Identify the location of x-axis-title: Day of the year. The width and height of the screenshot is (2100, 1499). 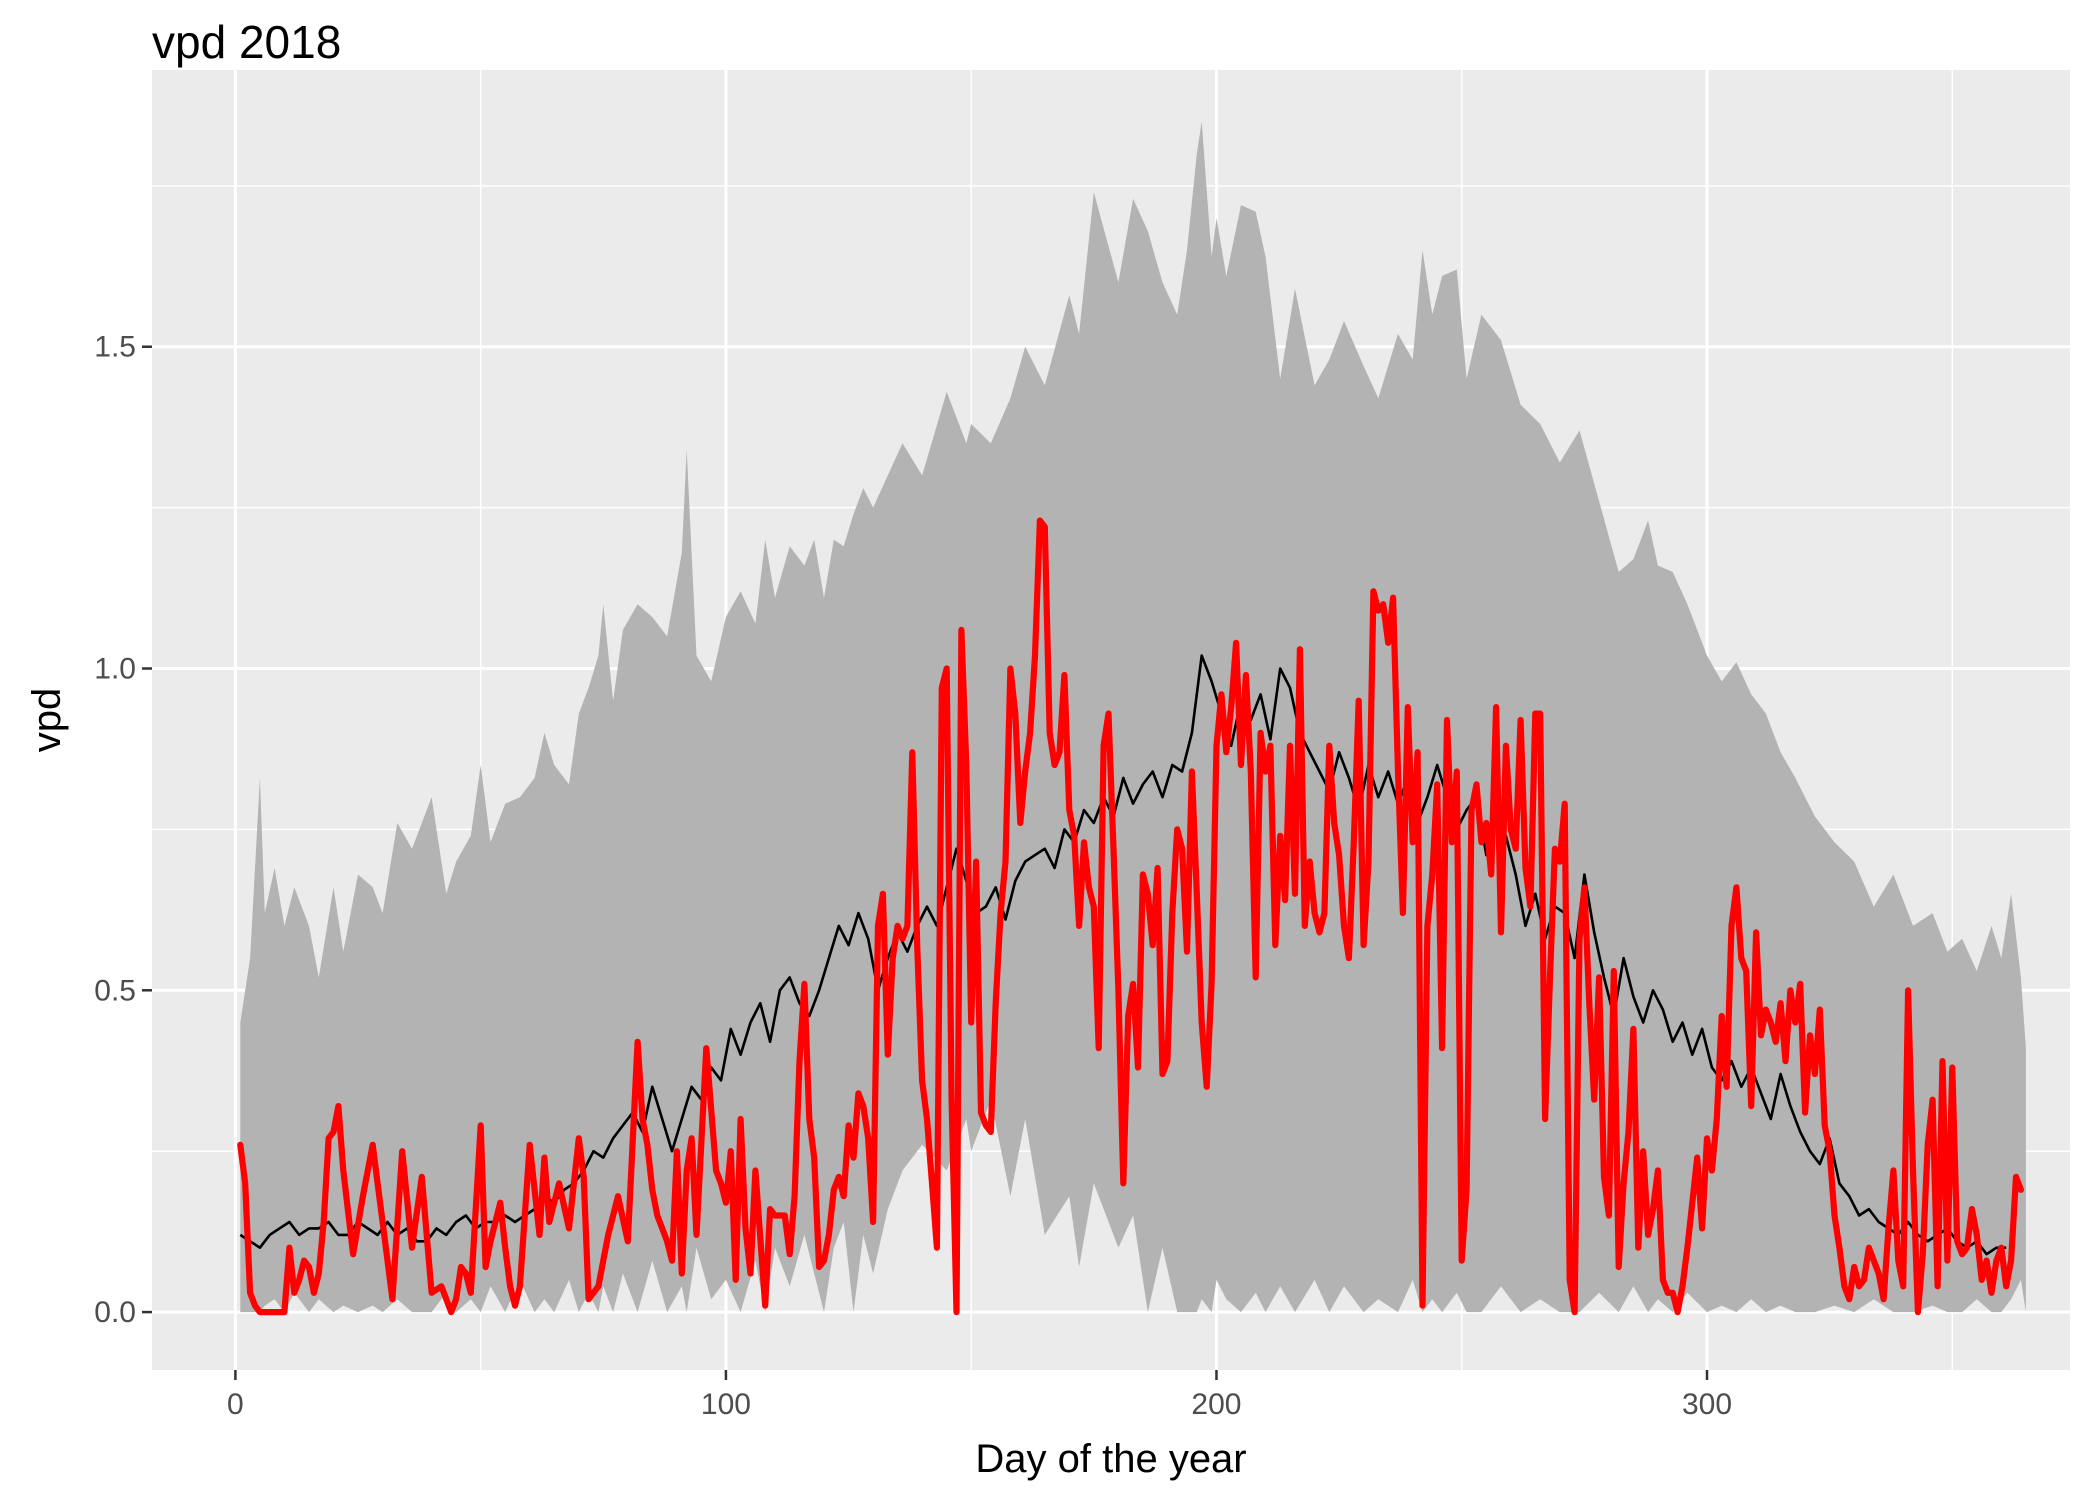
(1110, 1459).